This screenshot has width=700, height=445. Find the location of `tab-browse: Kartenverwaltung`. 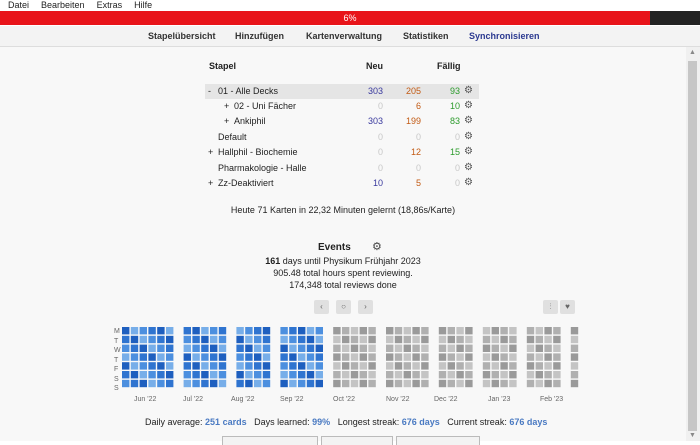

tab-browse: Kartenverwaltung is located at coordinates (344, 36).